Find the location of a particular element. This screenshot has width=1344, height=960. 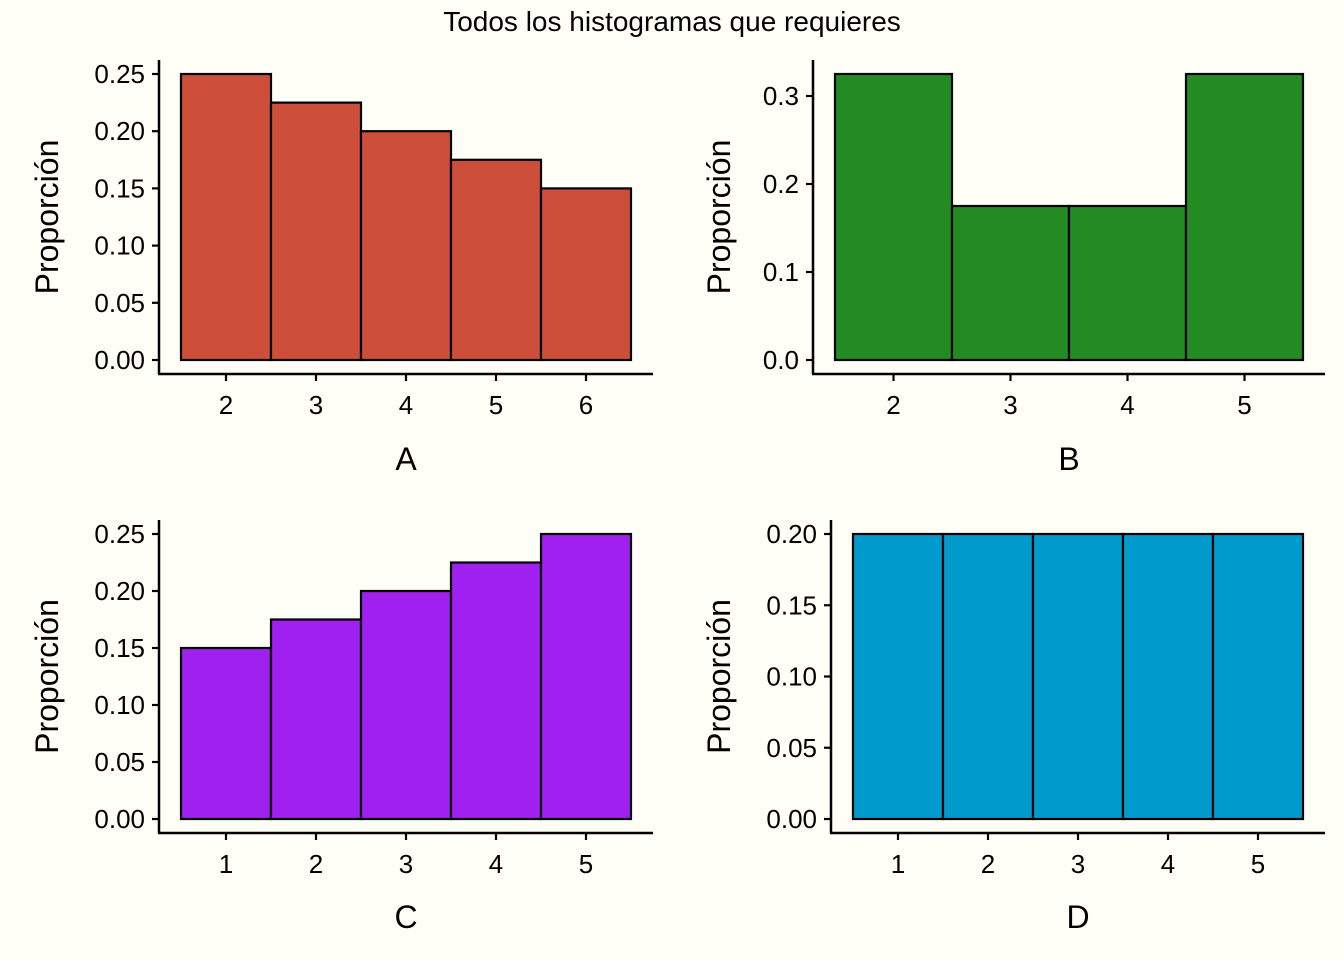

y-tick-label: 0.0 is located at coordinates (781, 360).